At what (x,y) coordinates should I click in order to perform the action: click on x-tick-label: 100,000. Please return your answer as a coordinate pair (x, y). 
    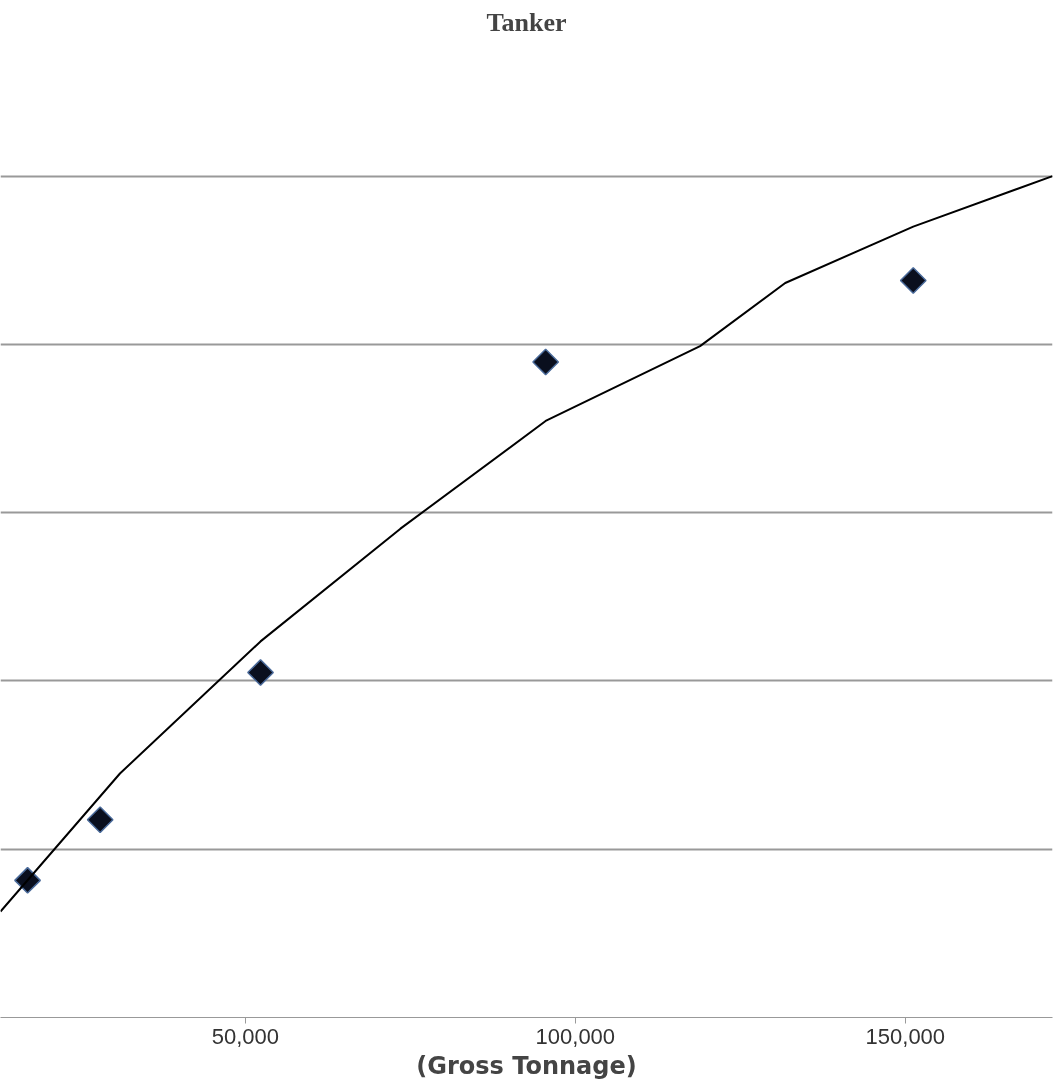
    Looking at the image, I should click on (575, 1036).